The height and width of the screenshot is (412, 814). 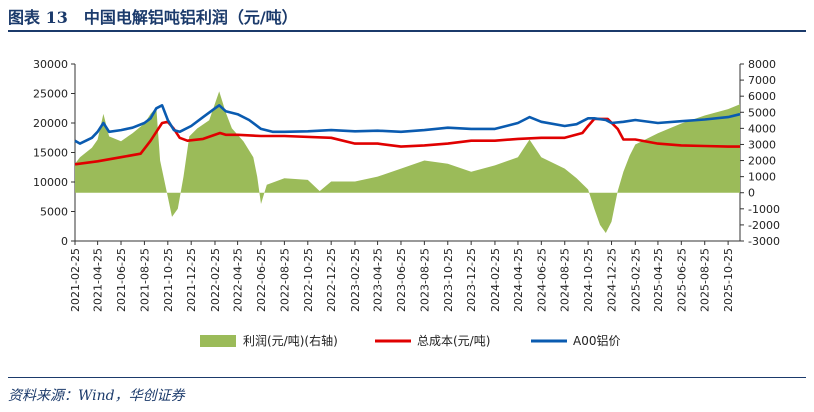 I want to click on legend-label-profit: 利润(元/吨)(右轴), so click(x=290, y=340).